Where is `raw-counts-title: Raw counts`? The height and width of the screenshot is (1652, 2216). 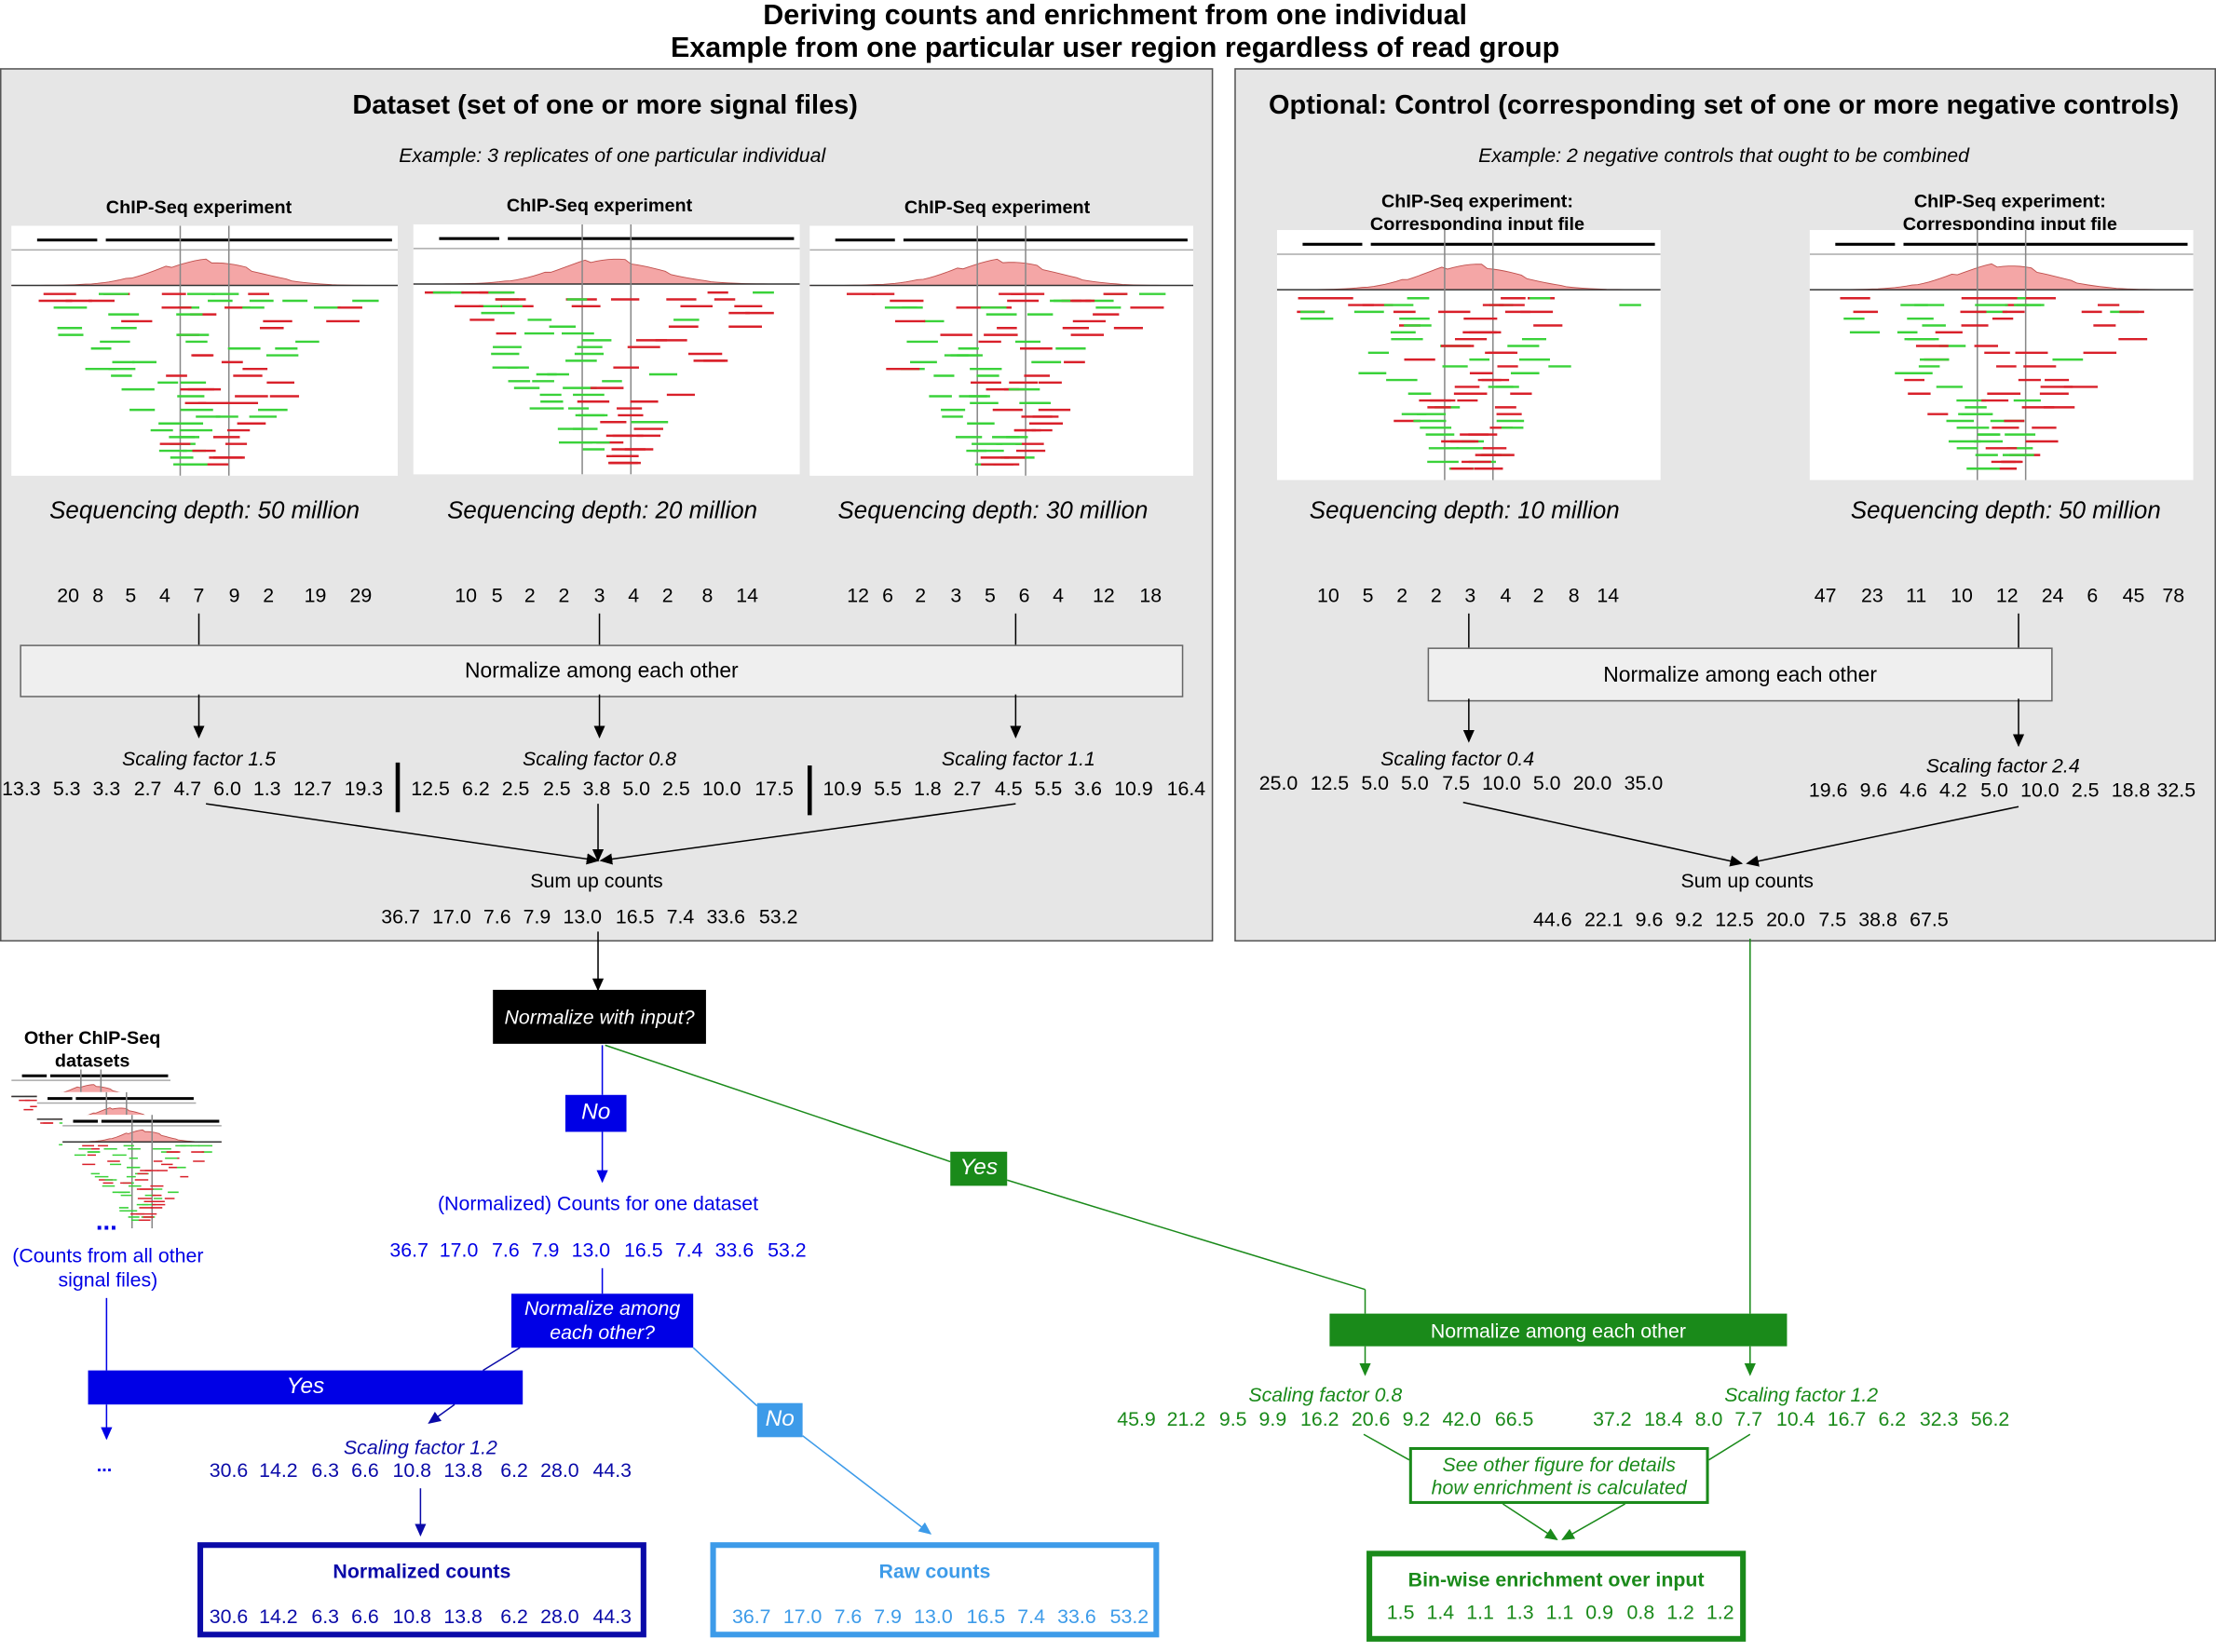
raw-counts-title: Raw counts is located at coordinates (934, 1570).